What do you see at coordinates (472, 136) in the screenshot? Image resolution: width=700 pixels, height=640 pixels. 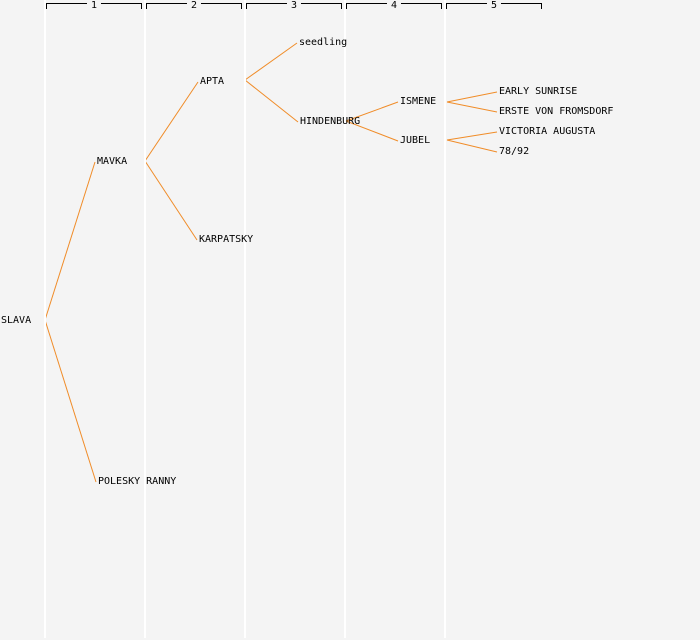 I see `pedigree-edge-jubel-to-victoria-augusta` at bounding box center [472, 136].